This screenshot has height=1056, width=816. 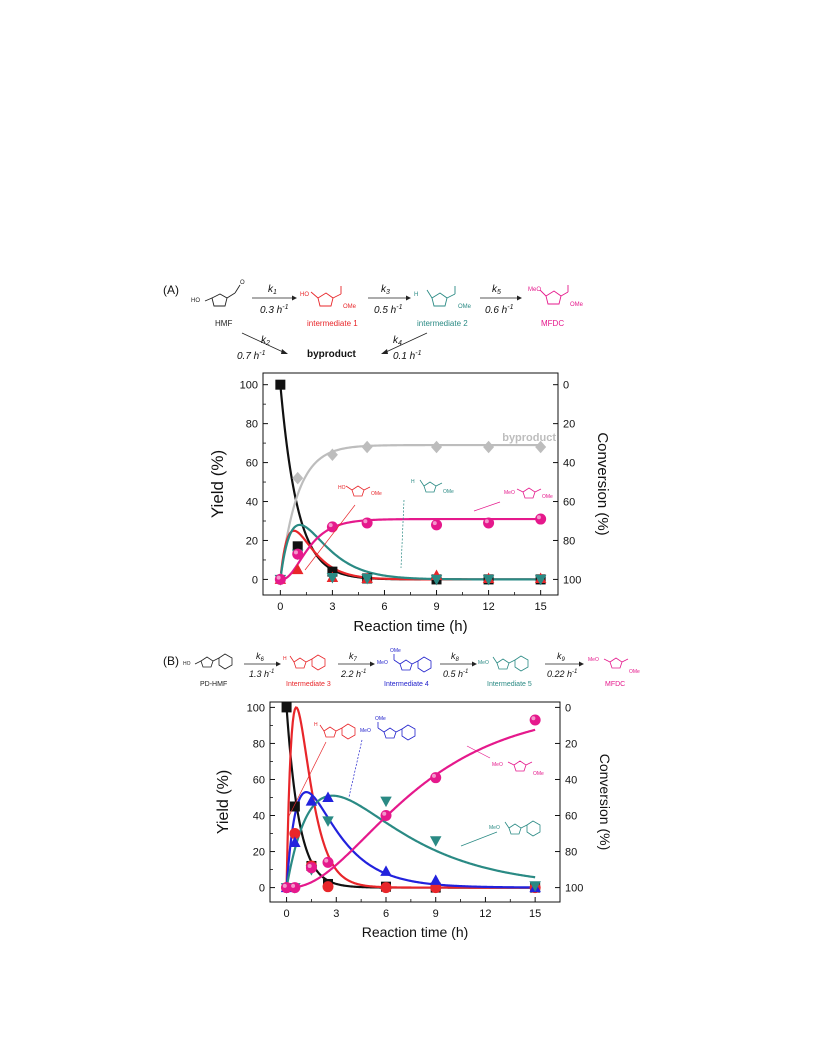 I want to click on k1-label: k1, so click(x=272, y=290).